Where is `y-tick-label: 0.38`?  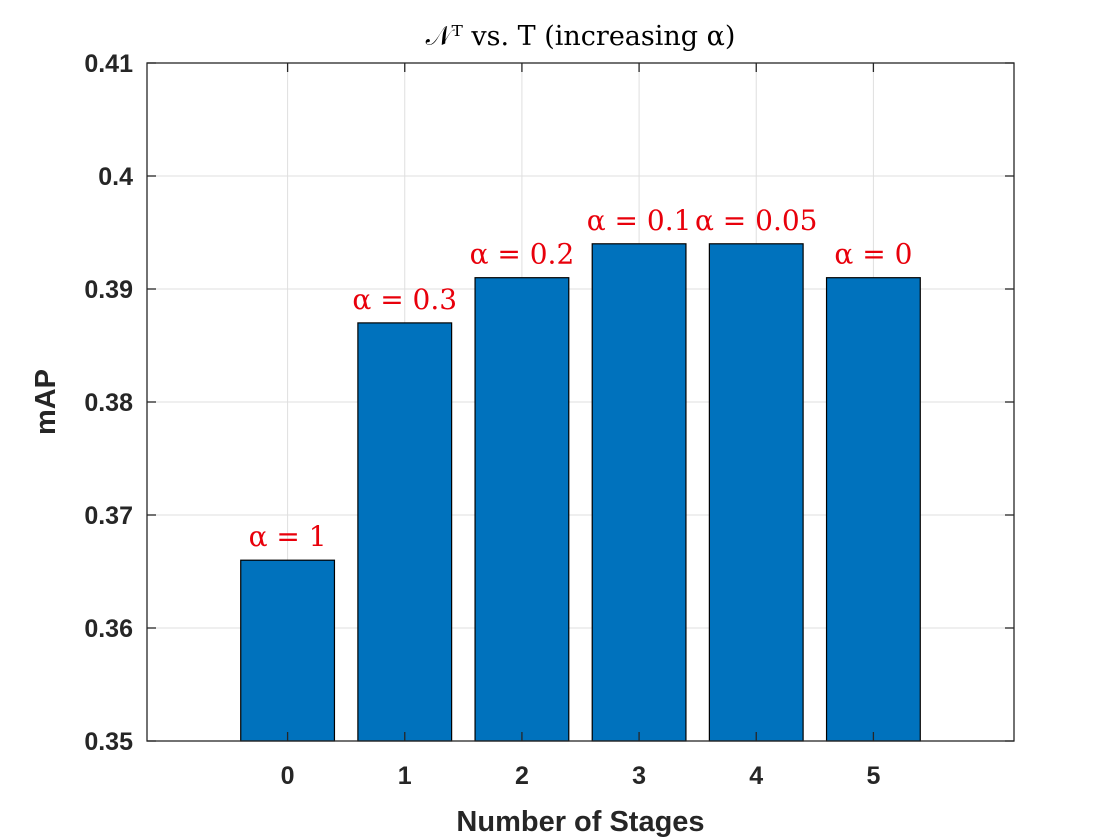
y-tick-label: 0.38 is located at coordinates (108, 403).